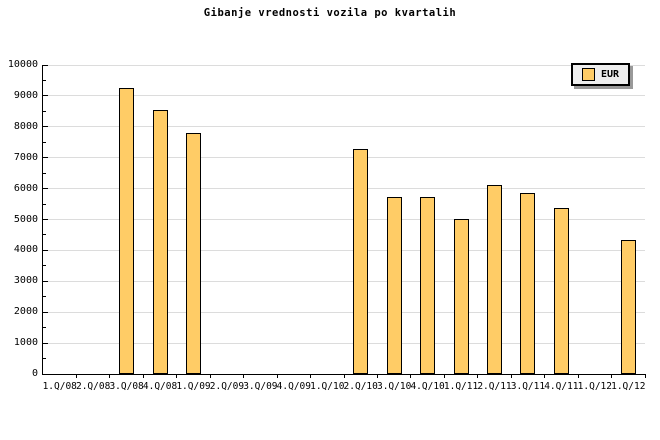 The height and width of the screenshot is (440, 660). Describe the element at coordinates (561, 291) in the screenshot. I see `bar-4.Q/11` at that location.